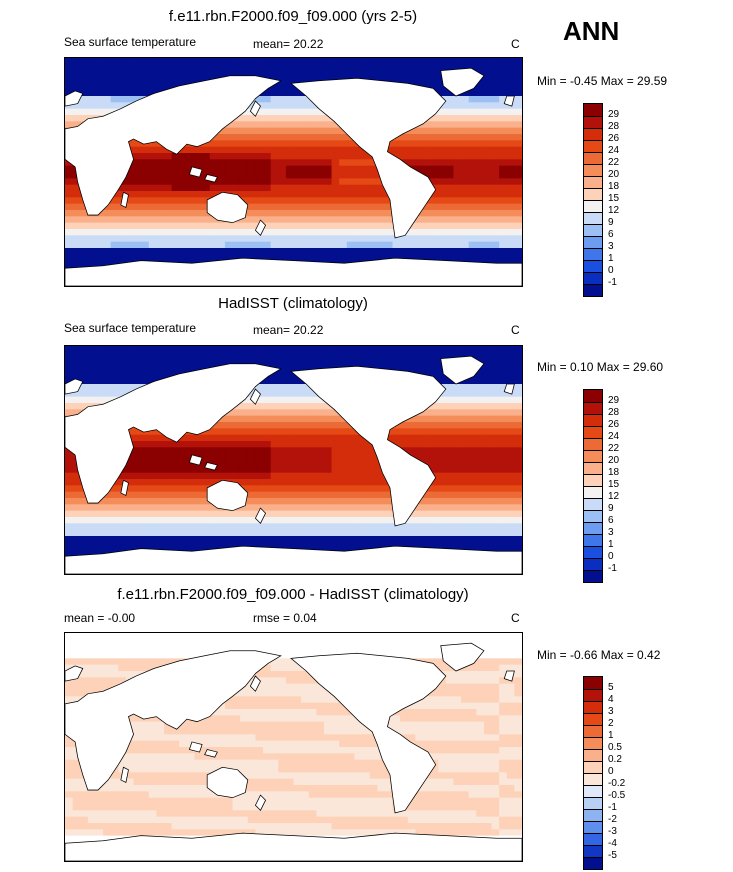  Describe the element at coordinates (612, 843) in the screenshot. I see `colorbar-tick-label: -4` at that location.